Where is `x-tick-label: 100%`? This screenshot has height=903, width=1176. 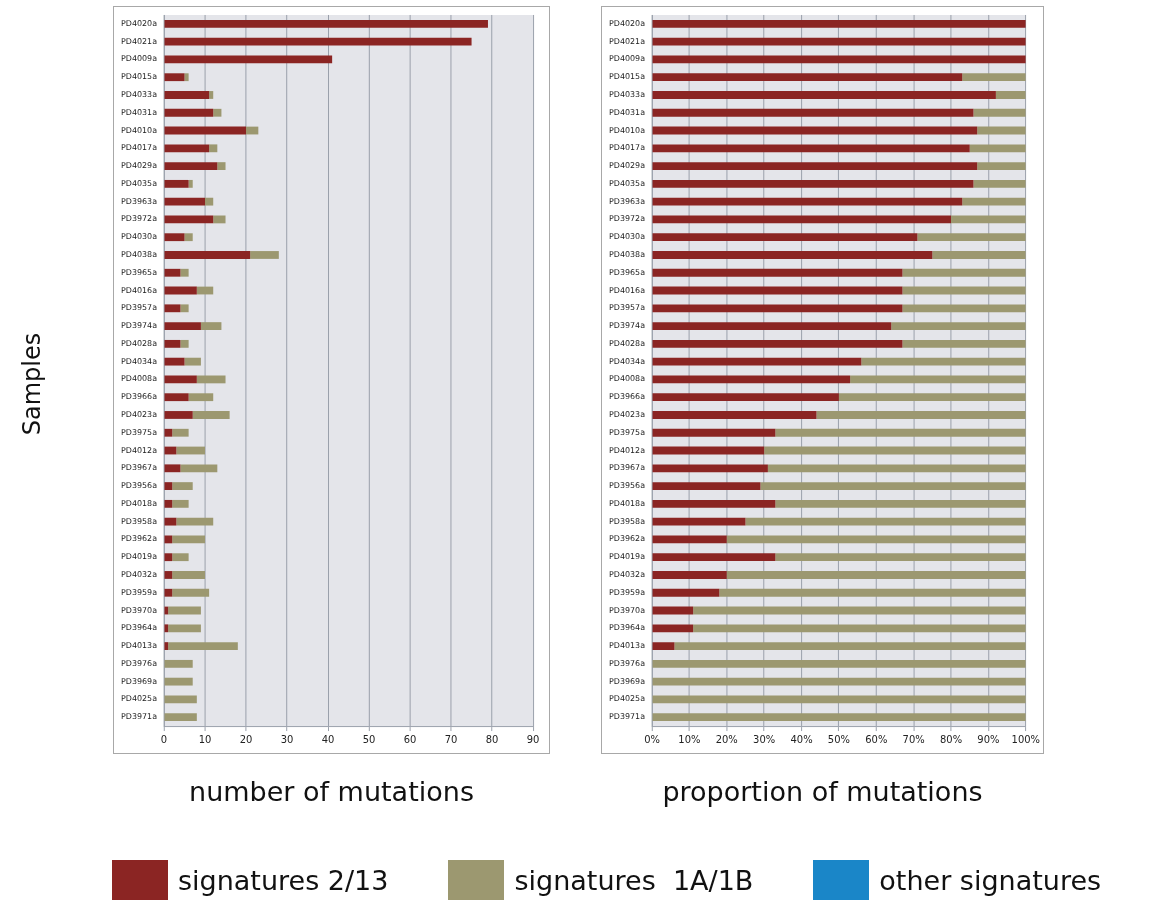
x-tick-label: 100% is located at coordinates (1025, 739).